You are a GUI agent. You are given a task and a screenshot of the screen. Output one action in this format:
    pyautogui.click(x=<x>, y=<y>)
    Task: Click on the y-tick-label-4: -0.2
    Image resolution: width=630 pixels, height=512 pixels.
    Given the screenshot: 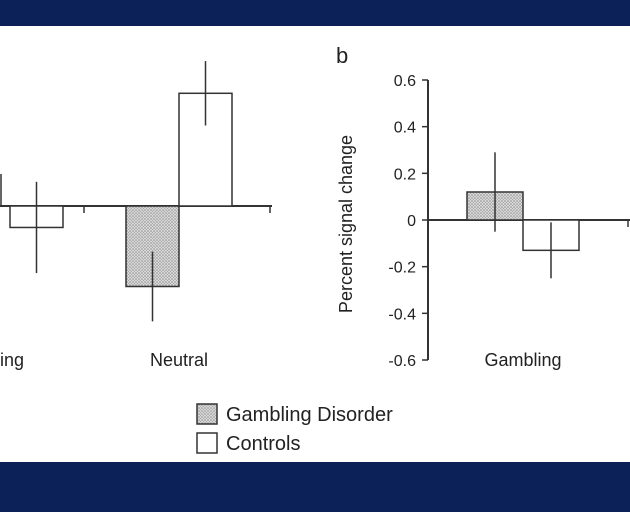 What is the action you would take?
    pyautogui.click(x=402, y=268)
    